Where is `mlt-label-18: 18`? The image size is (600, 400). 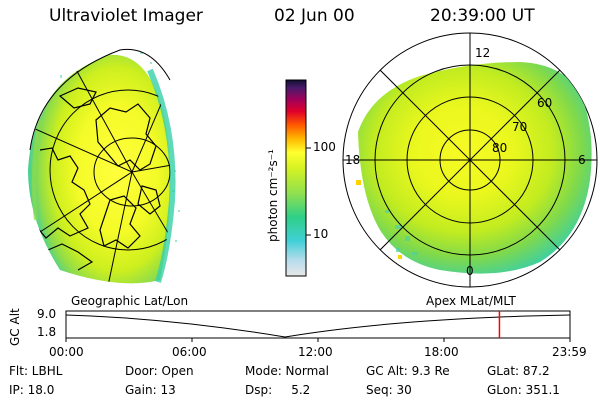 mlt-label-18: 18 is located at coordinates (353, 160).